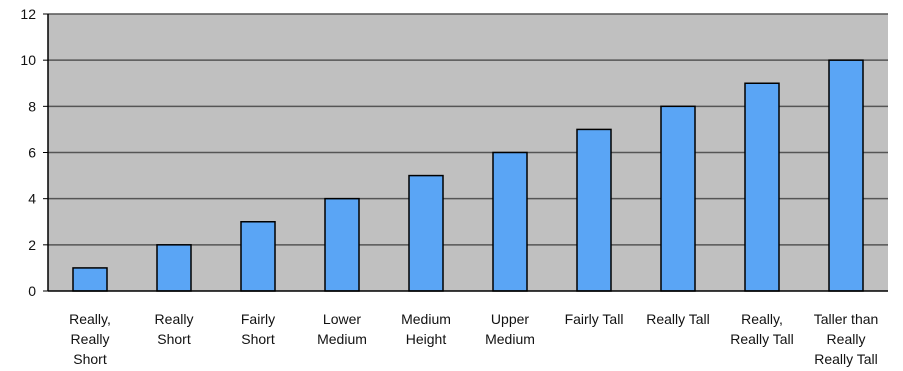 This screenshot has height=371, width=903. What do you see at coordinates (762, 329) in the screenshot?
I see `x-category-label-9: Really, Really Tall` at bounding box center [762, 329].